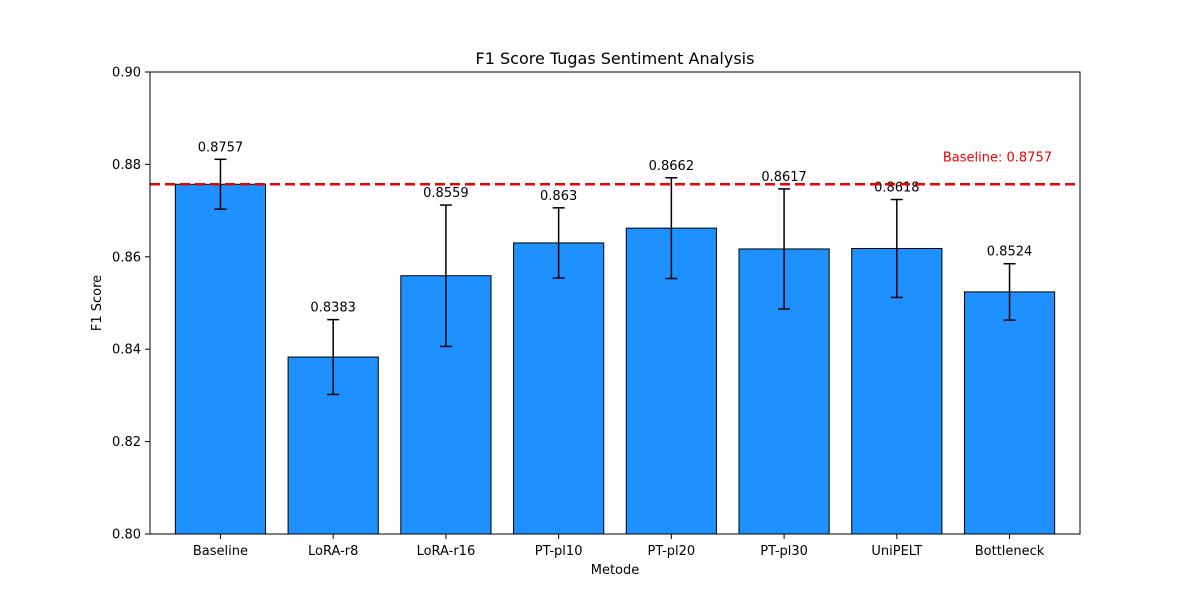  I want to click on y-tick-label: 0.82, so click(126, 442).